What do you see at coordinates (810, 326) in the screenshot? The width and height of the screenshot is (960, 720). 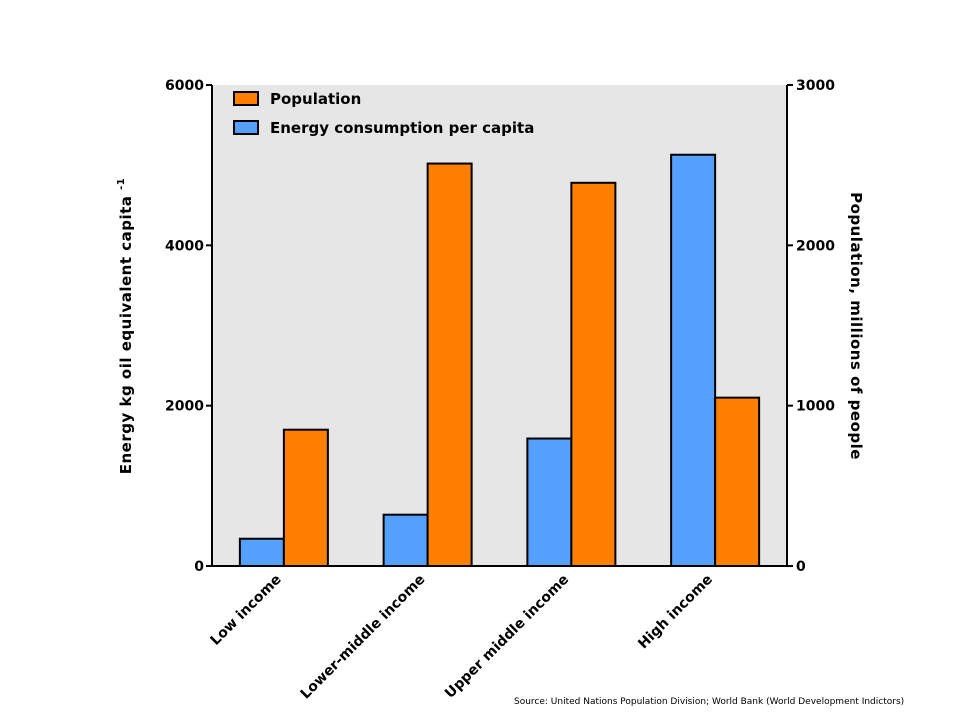 I see `right-axis: 0 1000 2000 3000` at bounding box center [810, 326].